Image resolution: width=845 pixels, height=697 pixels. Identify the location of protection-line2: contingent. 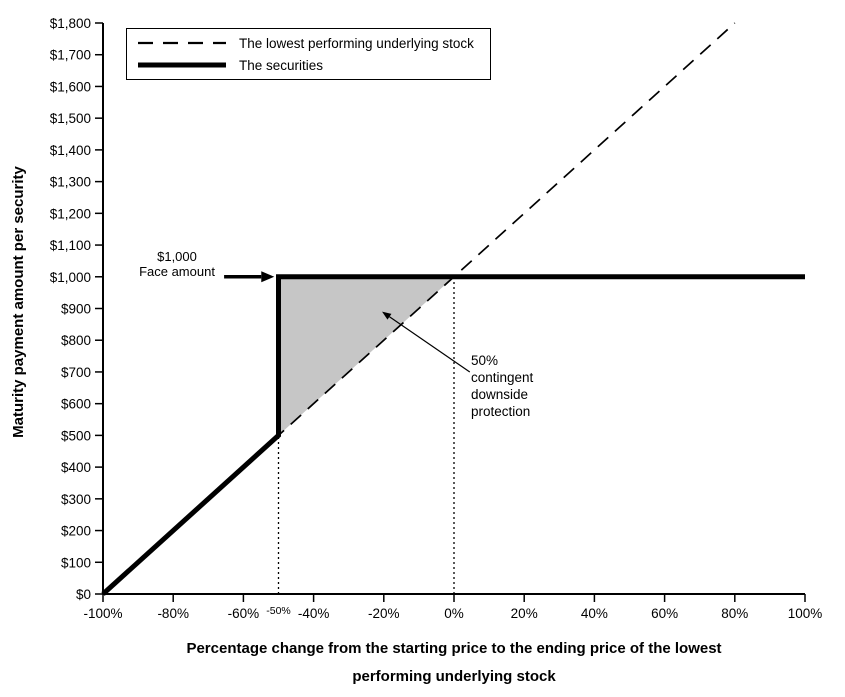
(502, 377).